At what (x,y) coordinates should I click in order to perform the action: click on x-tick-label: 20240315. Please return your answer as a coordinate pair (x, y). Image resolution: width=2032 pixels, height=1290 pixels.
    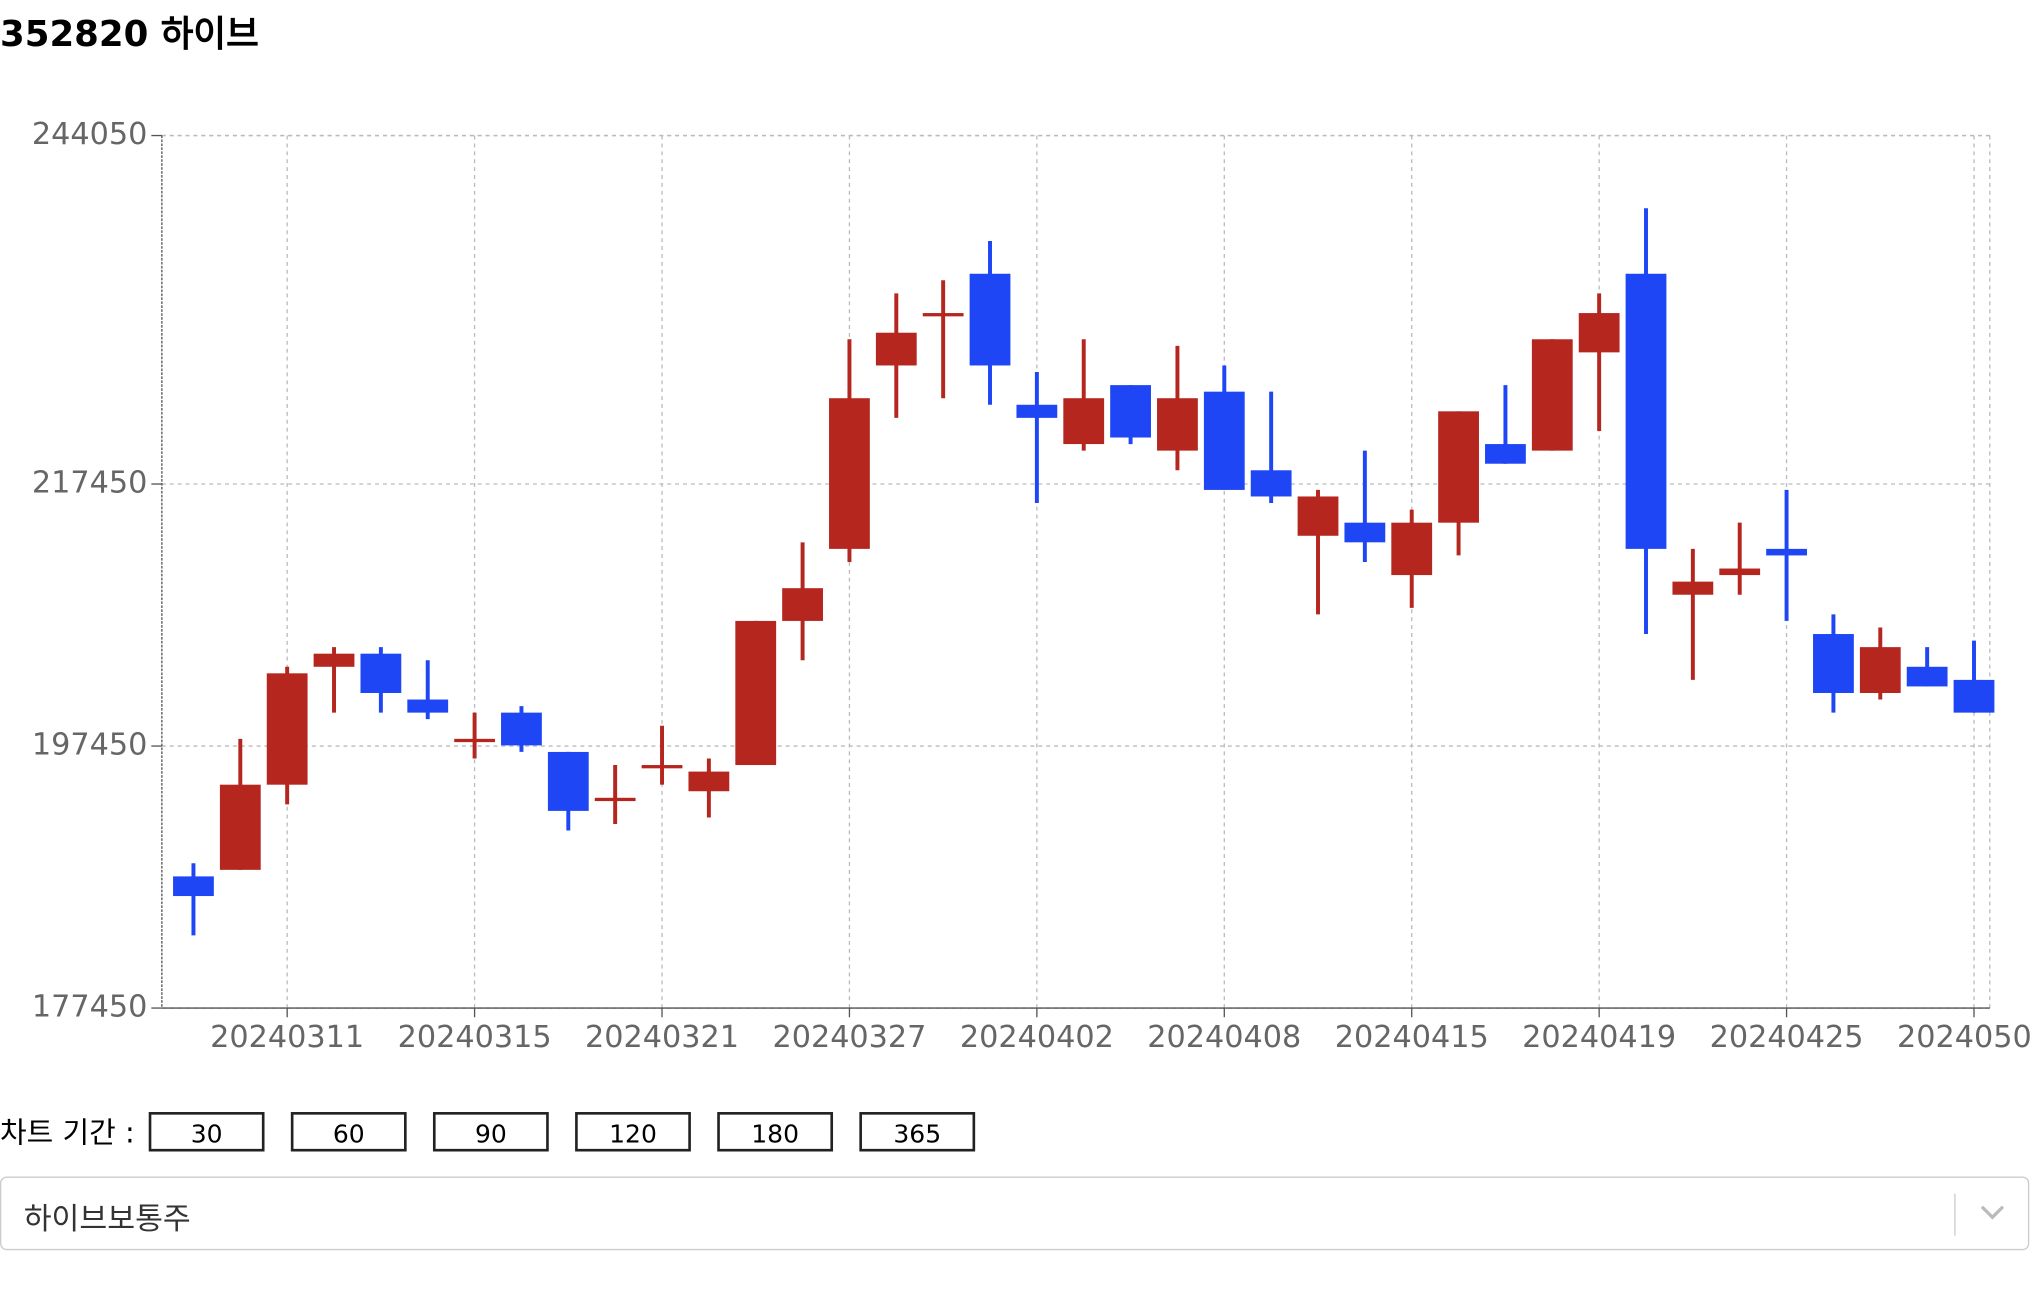
    Looking at the image, I should click on (475, 1037).